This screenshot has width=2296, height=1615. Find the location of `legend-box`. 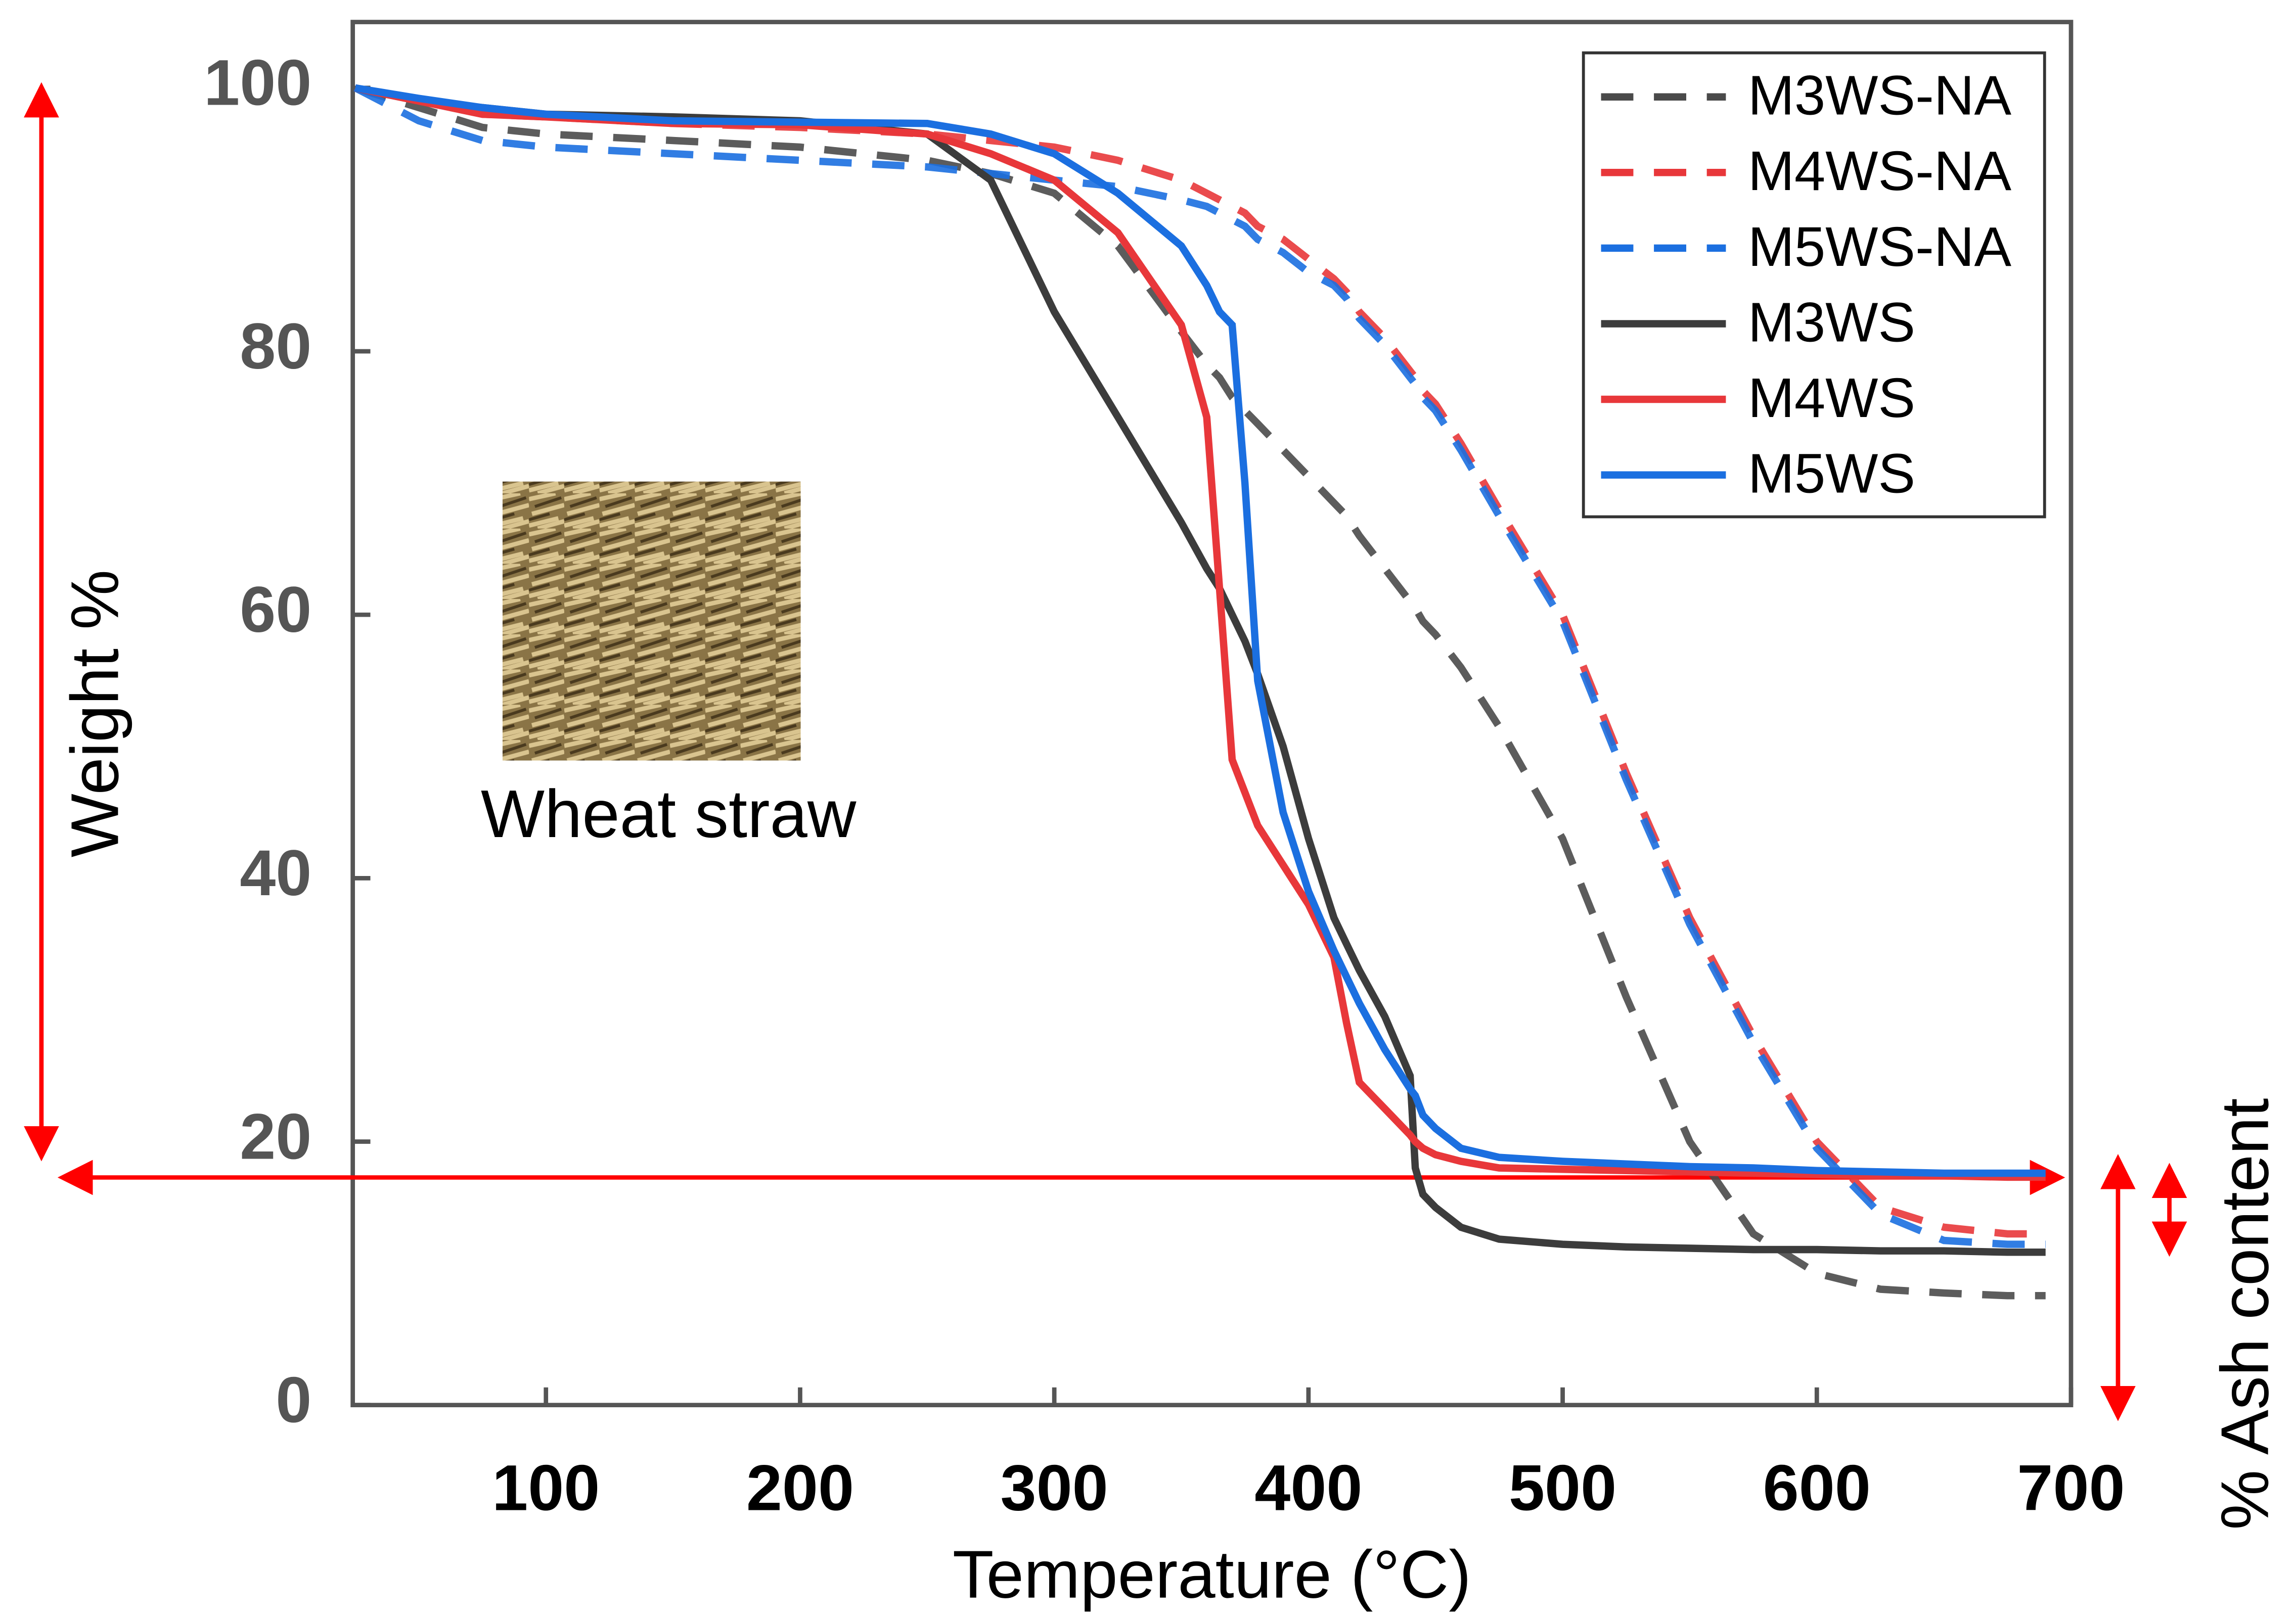

legend-box is located at coordinates (1814, 285).